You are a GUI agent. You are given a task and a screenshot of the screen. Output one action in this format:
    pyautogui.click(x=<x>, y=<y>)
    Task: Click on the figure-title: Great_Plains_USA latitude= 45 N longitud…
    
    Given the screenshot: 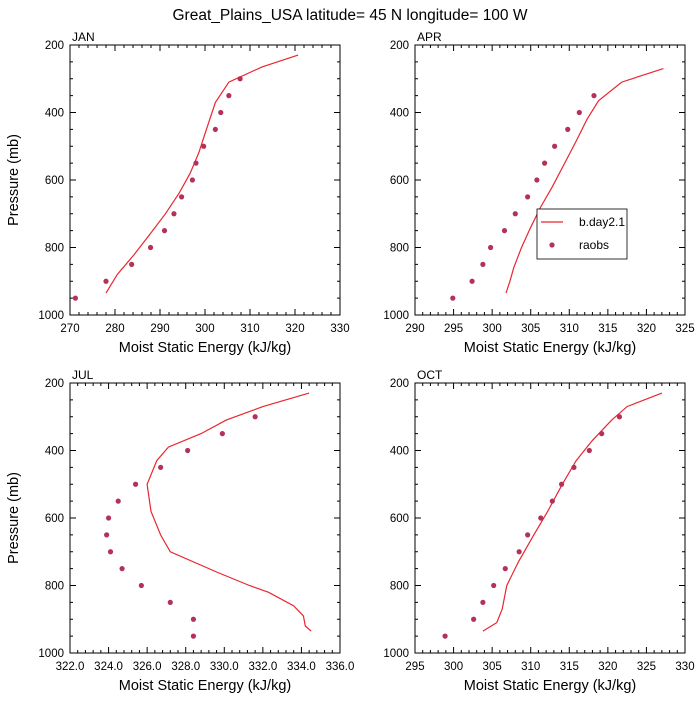 What is the action you would take?
    pyautogui.click(x=349, y=15)
    